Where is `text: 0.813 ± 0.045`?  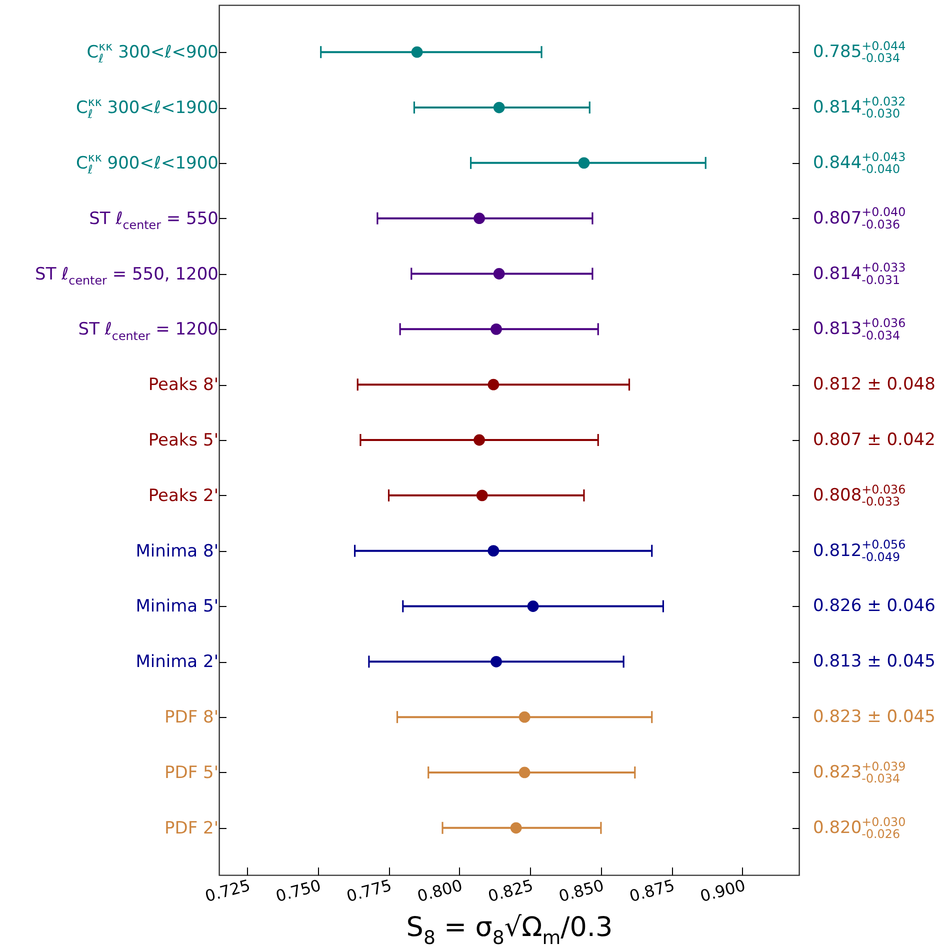 text: 0.813 ± 0.045 is located at coordinates (874, 662).